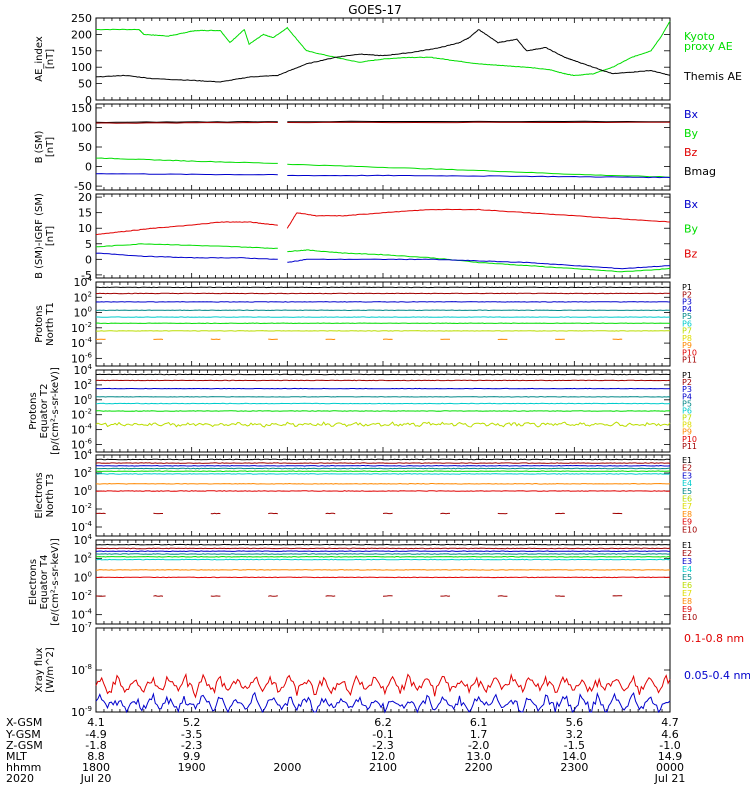 The image size is (750, 800). I want to click on legend-label: Kyoto, so click(699, 36).